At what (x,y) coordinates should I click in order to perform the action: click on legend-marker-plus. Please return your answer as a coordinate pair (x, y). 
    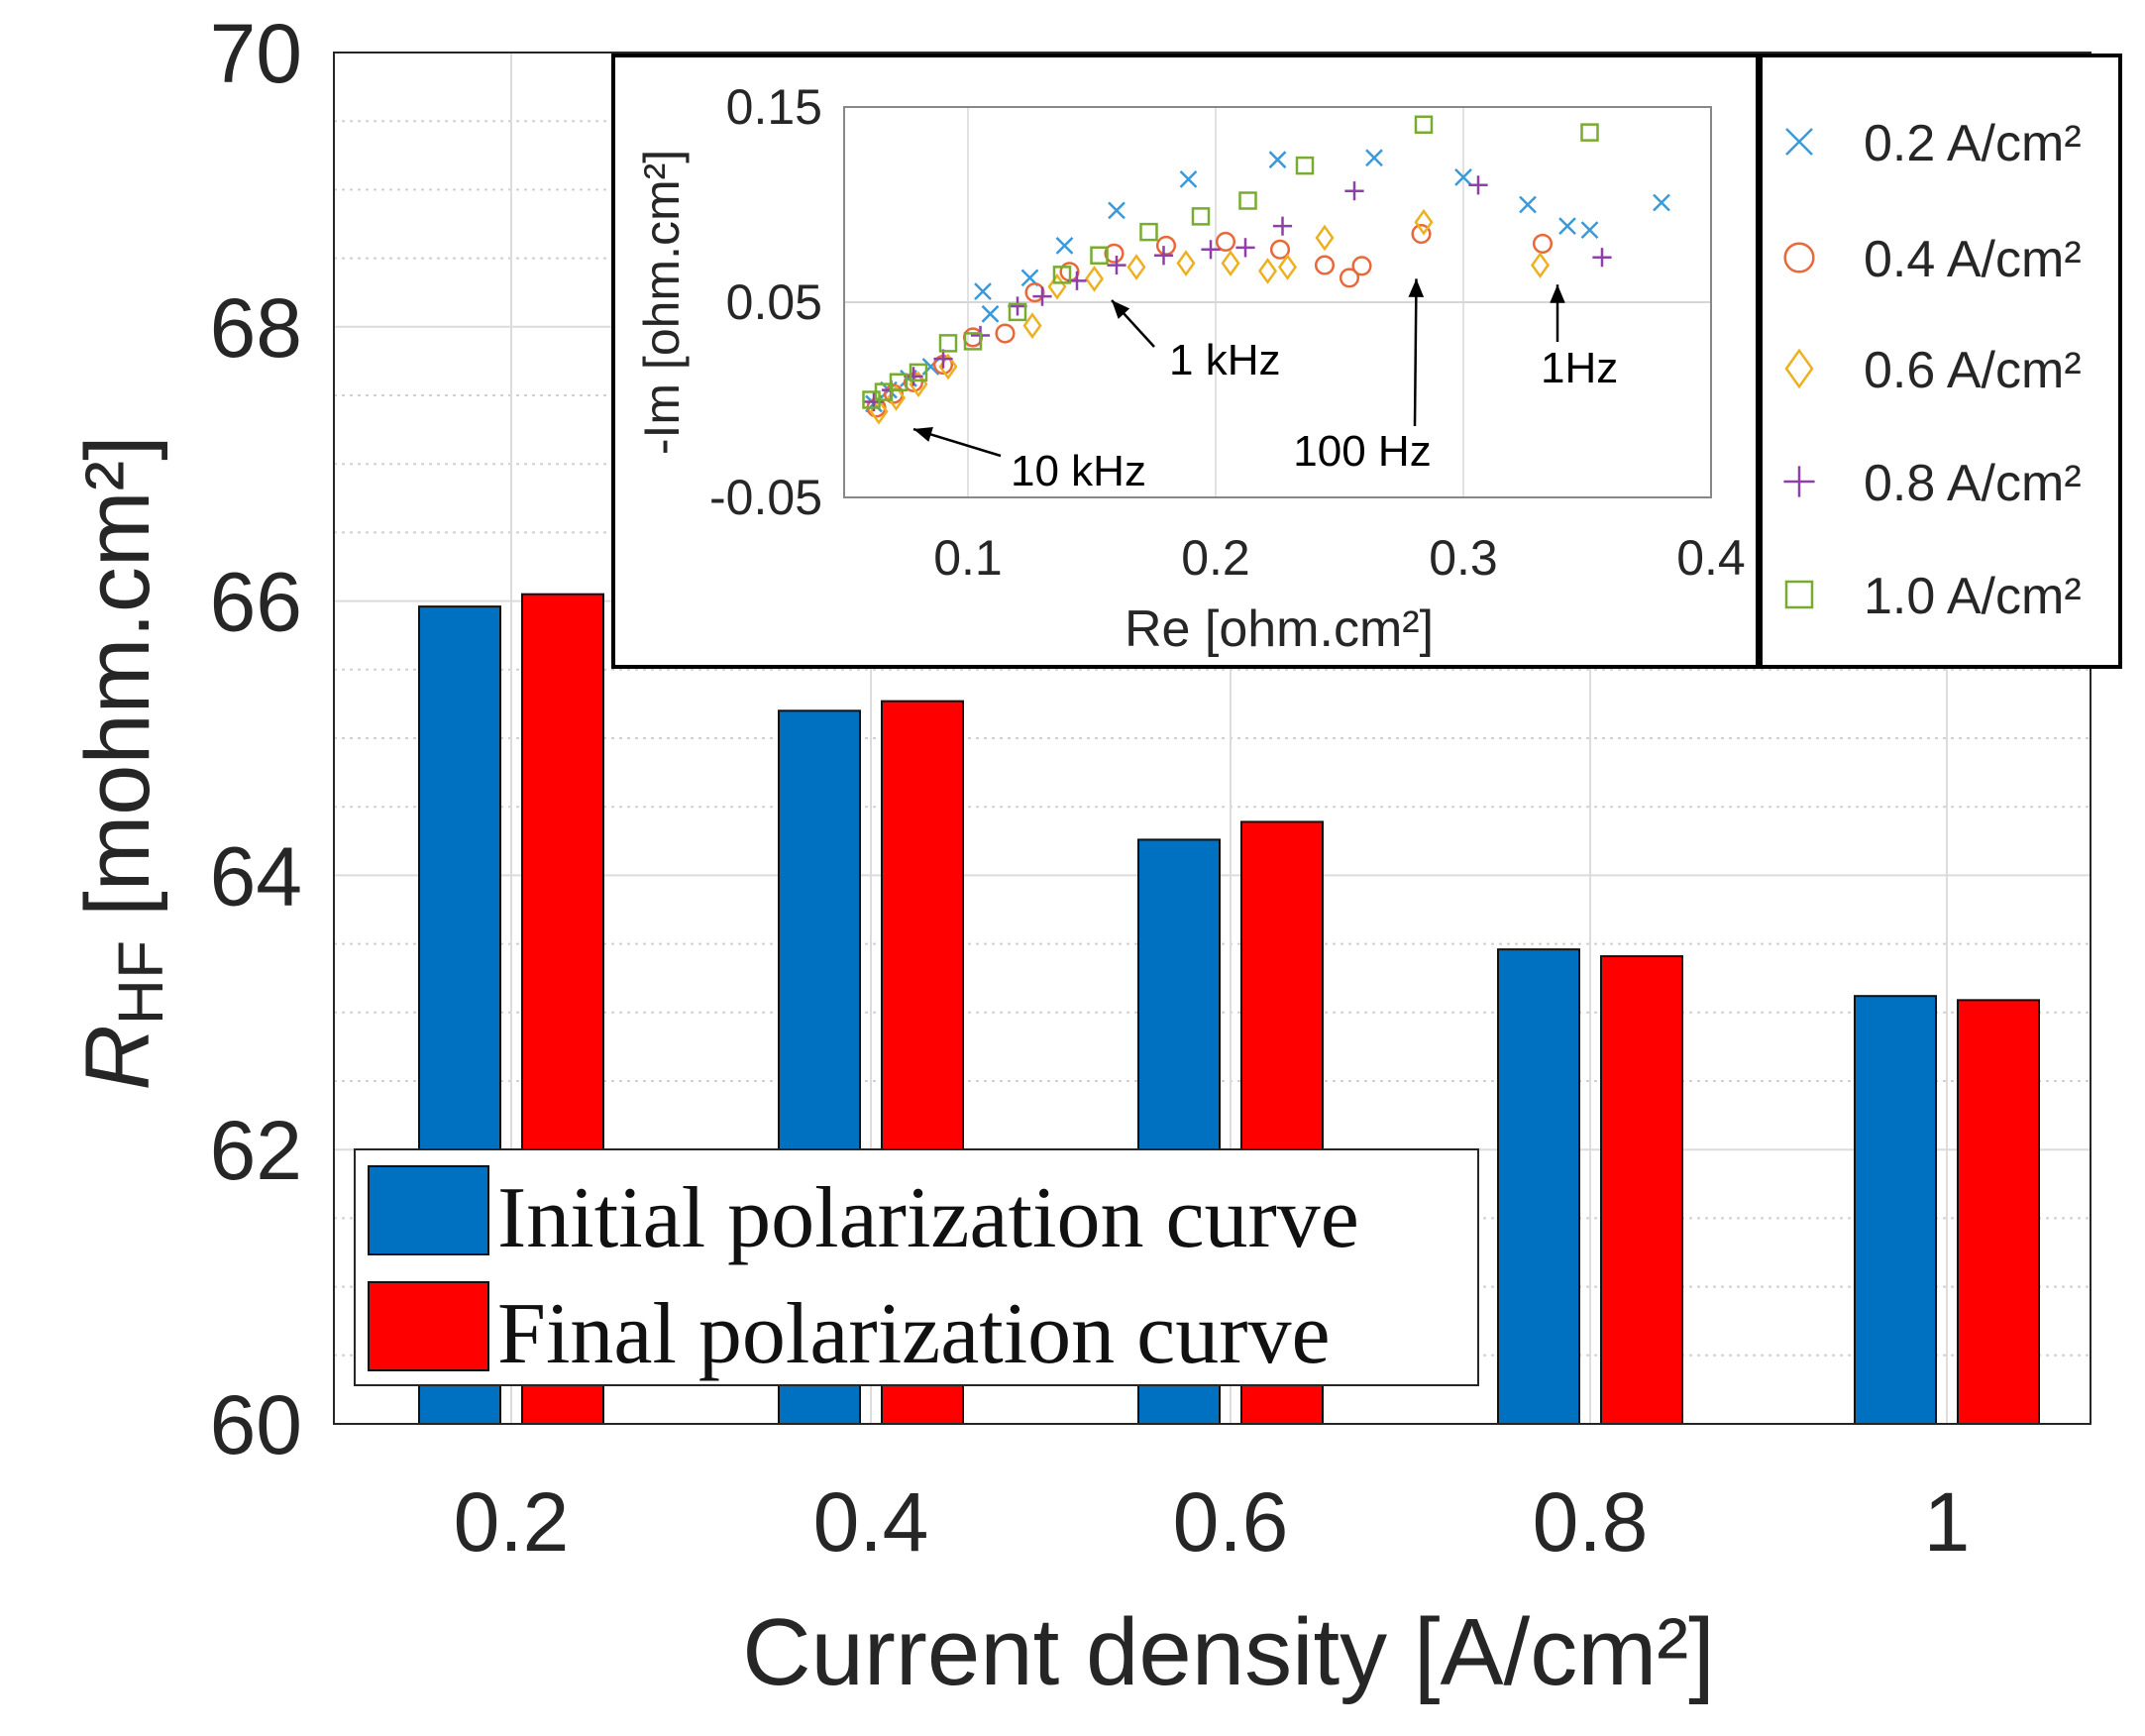
    Looking at the image, I should click on (1799, 481).